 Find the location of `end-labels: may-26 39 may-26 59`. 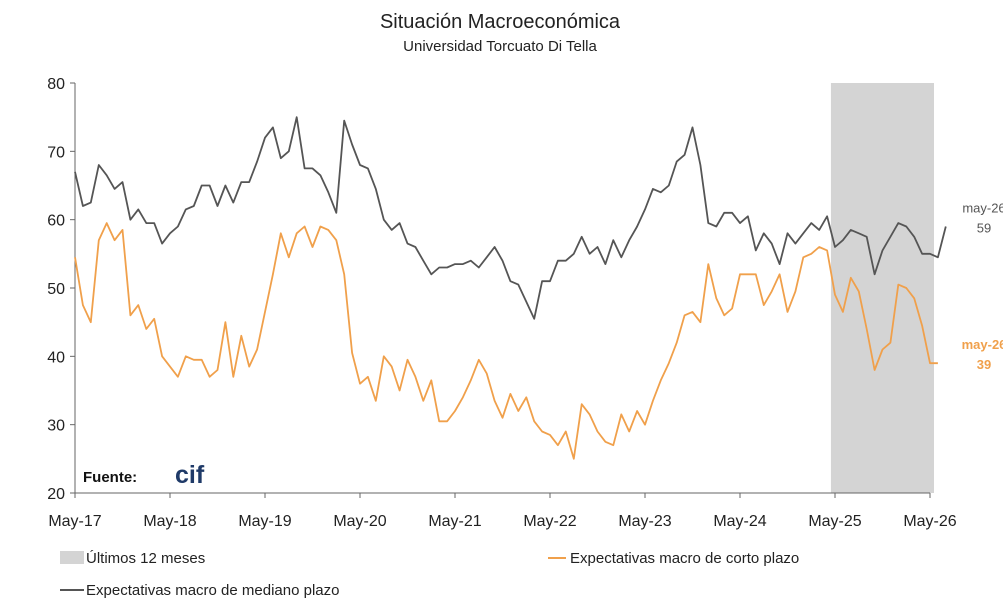

end-labels: may-26 39 may-26 59 is located at coordinates (982, 287).